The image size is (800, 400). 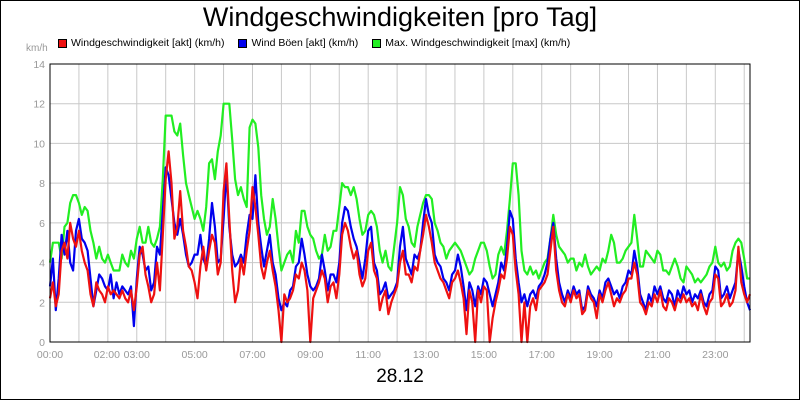 I want to click on x-tick-label: 17:00, so click(x=542, y=355).